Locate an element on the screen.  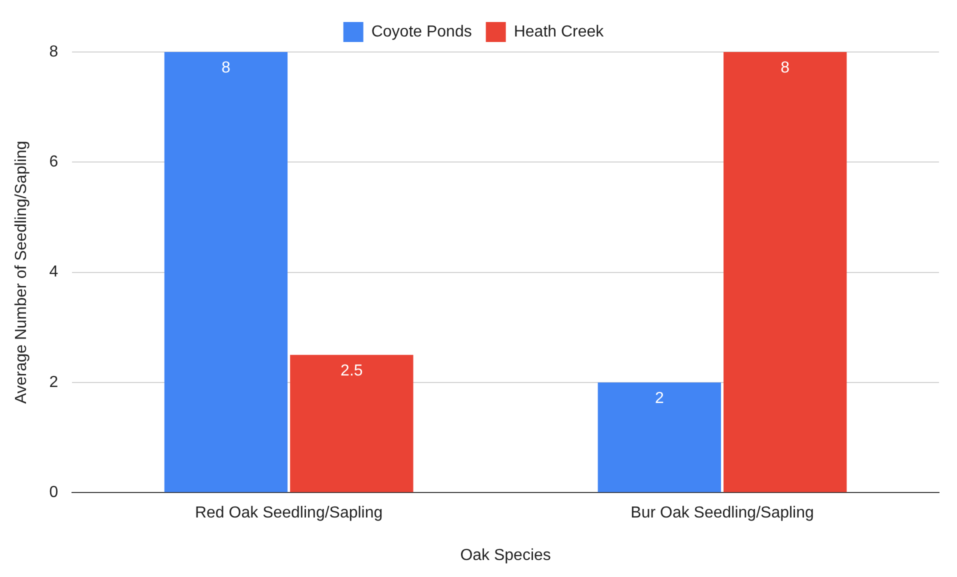
y-tick-label: 8 is located at coordinates (53, 51).